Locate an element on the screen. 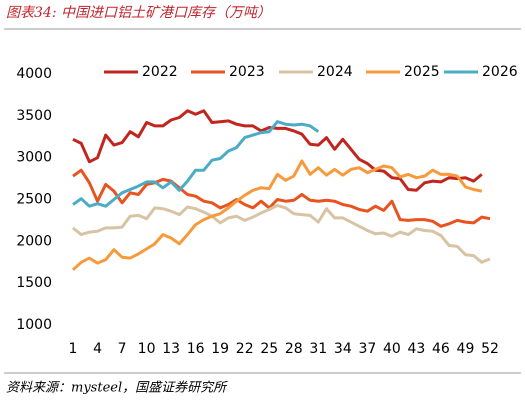 This screenshot has width=525, height=402. y-tick-label: 3500 is located at coordinates (34, 116).